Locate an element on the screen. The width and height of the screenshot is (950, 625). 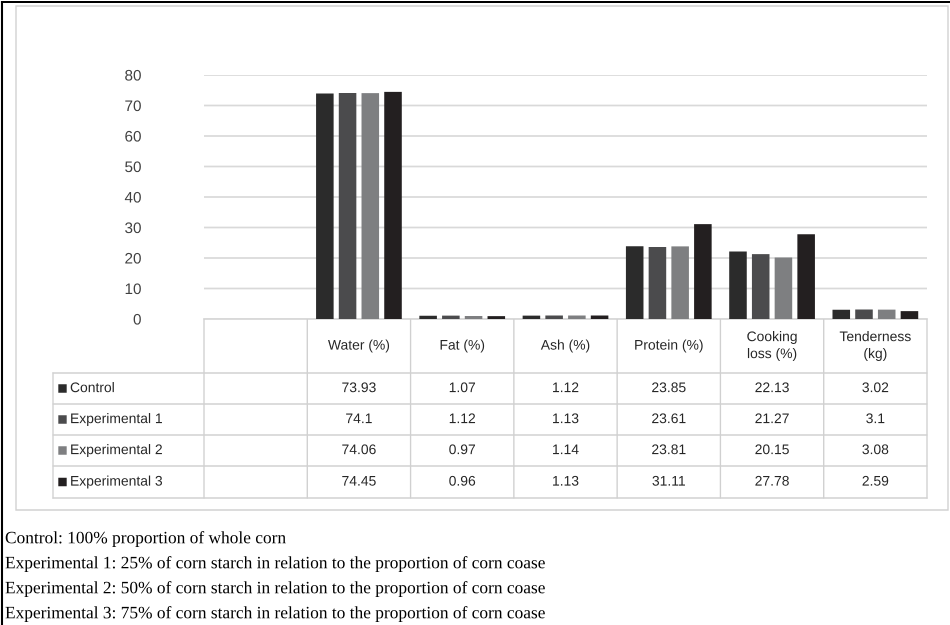
y-tick-label: 0 is located at coordinates (137, 319).